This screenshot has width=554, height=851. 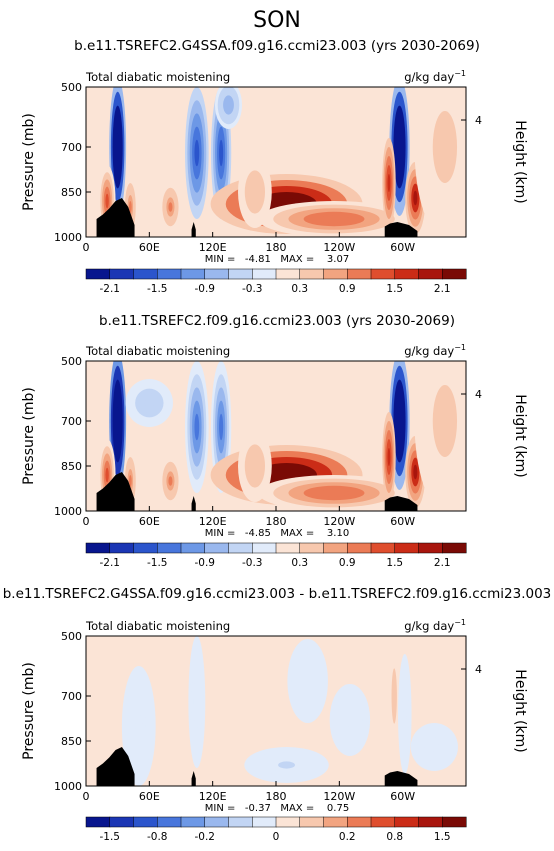 I want to click on x-tick-label: 120E, so click(x=213, y=521).